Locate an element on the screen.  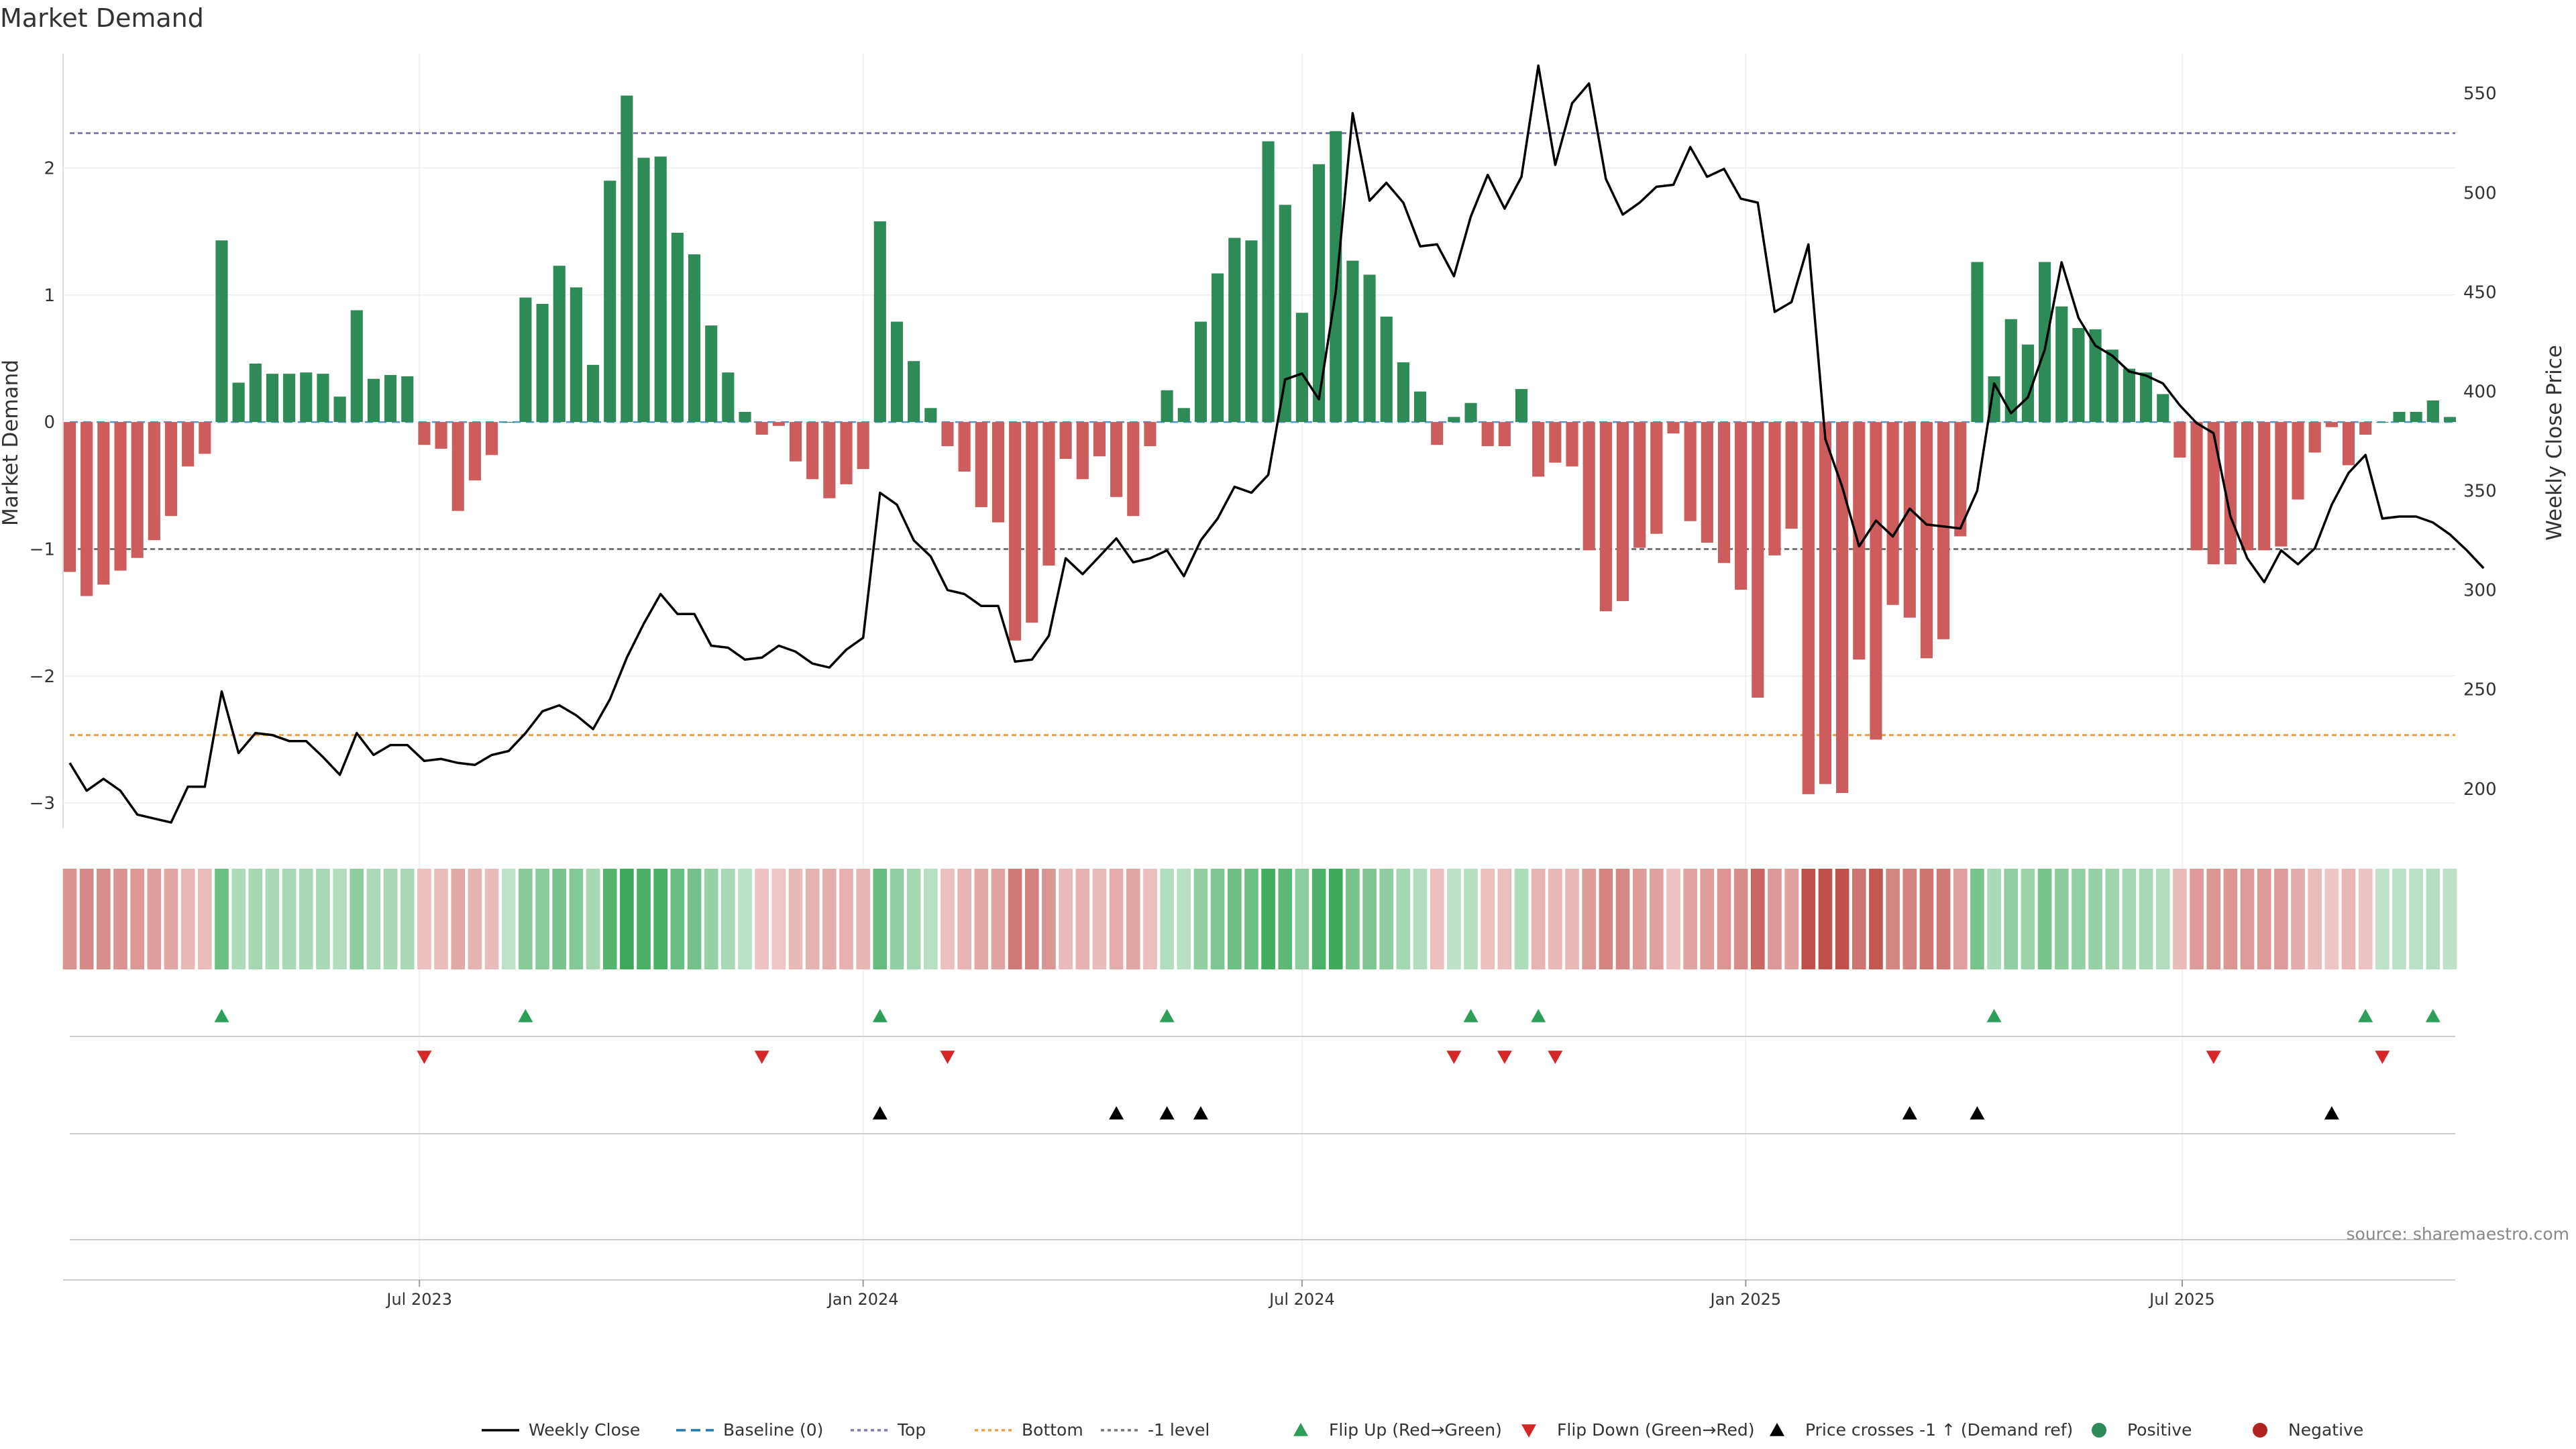
chart-title: Market Demand is located at coordinates (102, 18).